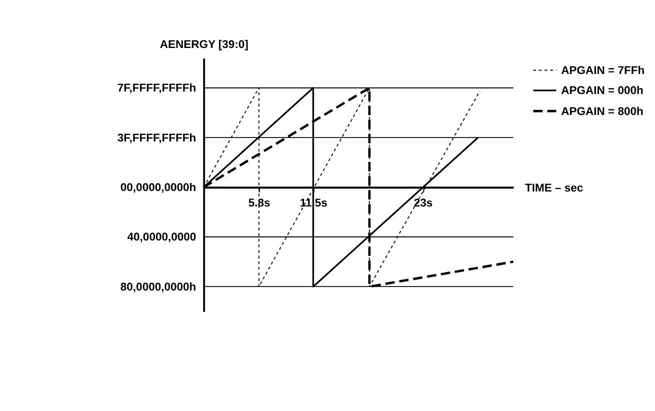  What do you see at coordinates (259, 203) in the screenshot?
I see `x-tick-label: 5.8s` at bounding box center [259, 203].